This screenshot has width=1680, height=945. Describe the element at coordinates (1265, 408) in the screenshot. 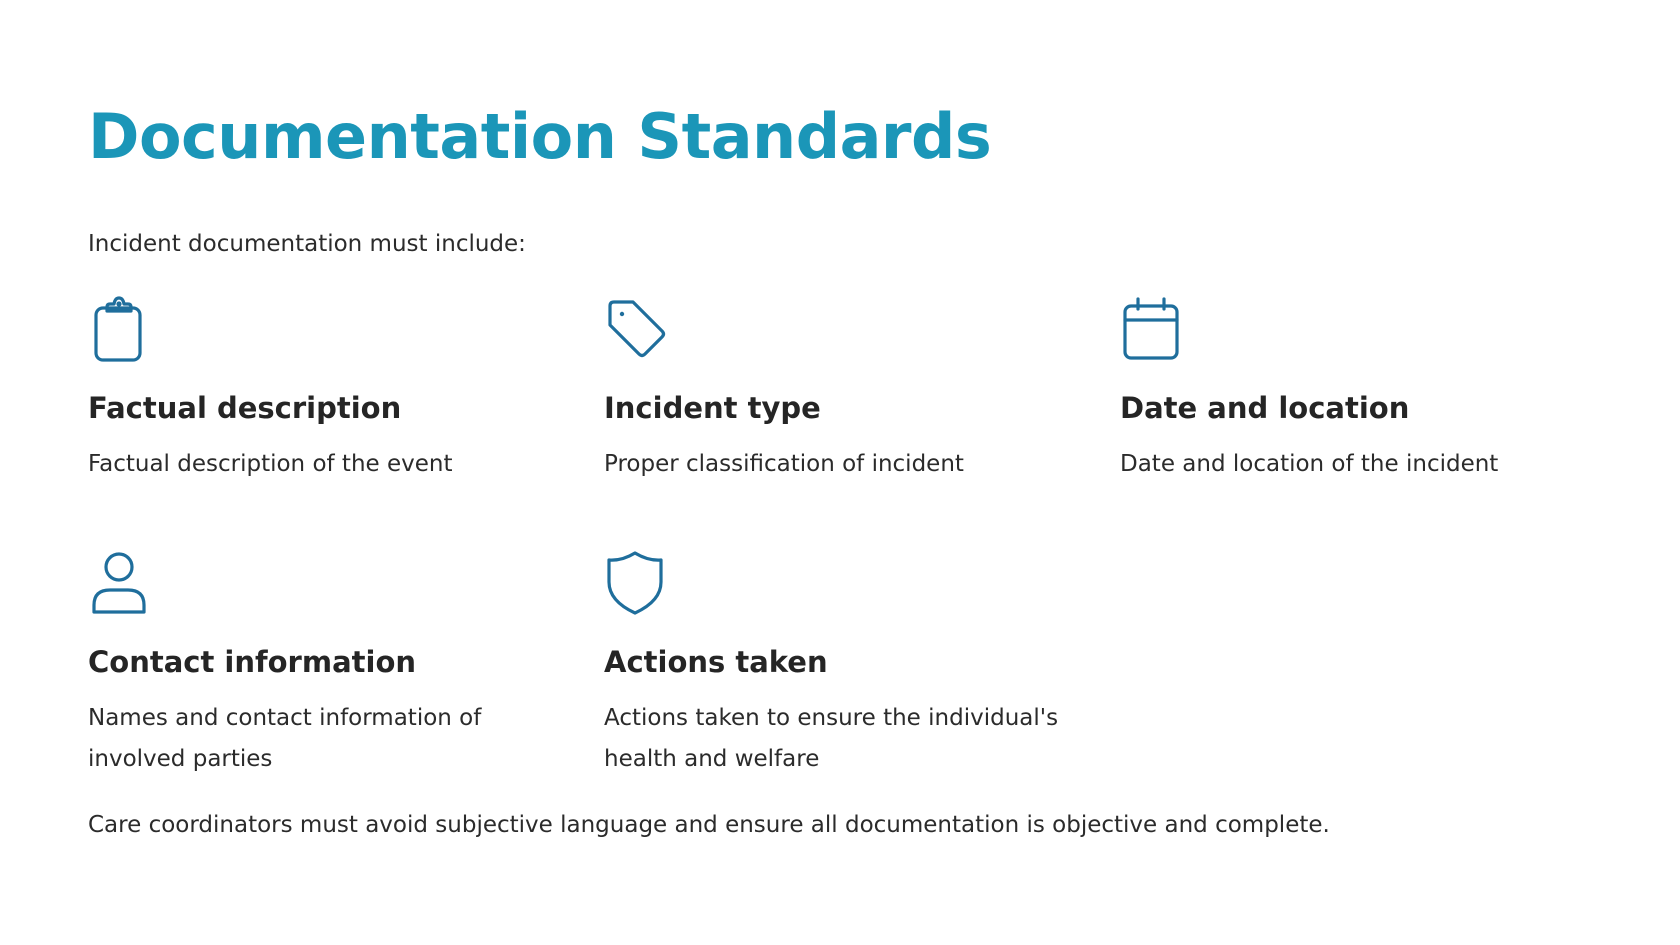

I see `item-heading: Date and location` at that location.